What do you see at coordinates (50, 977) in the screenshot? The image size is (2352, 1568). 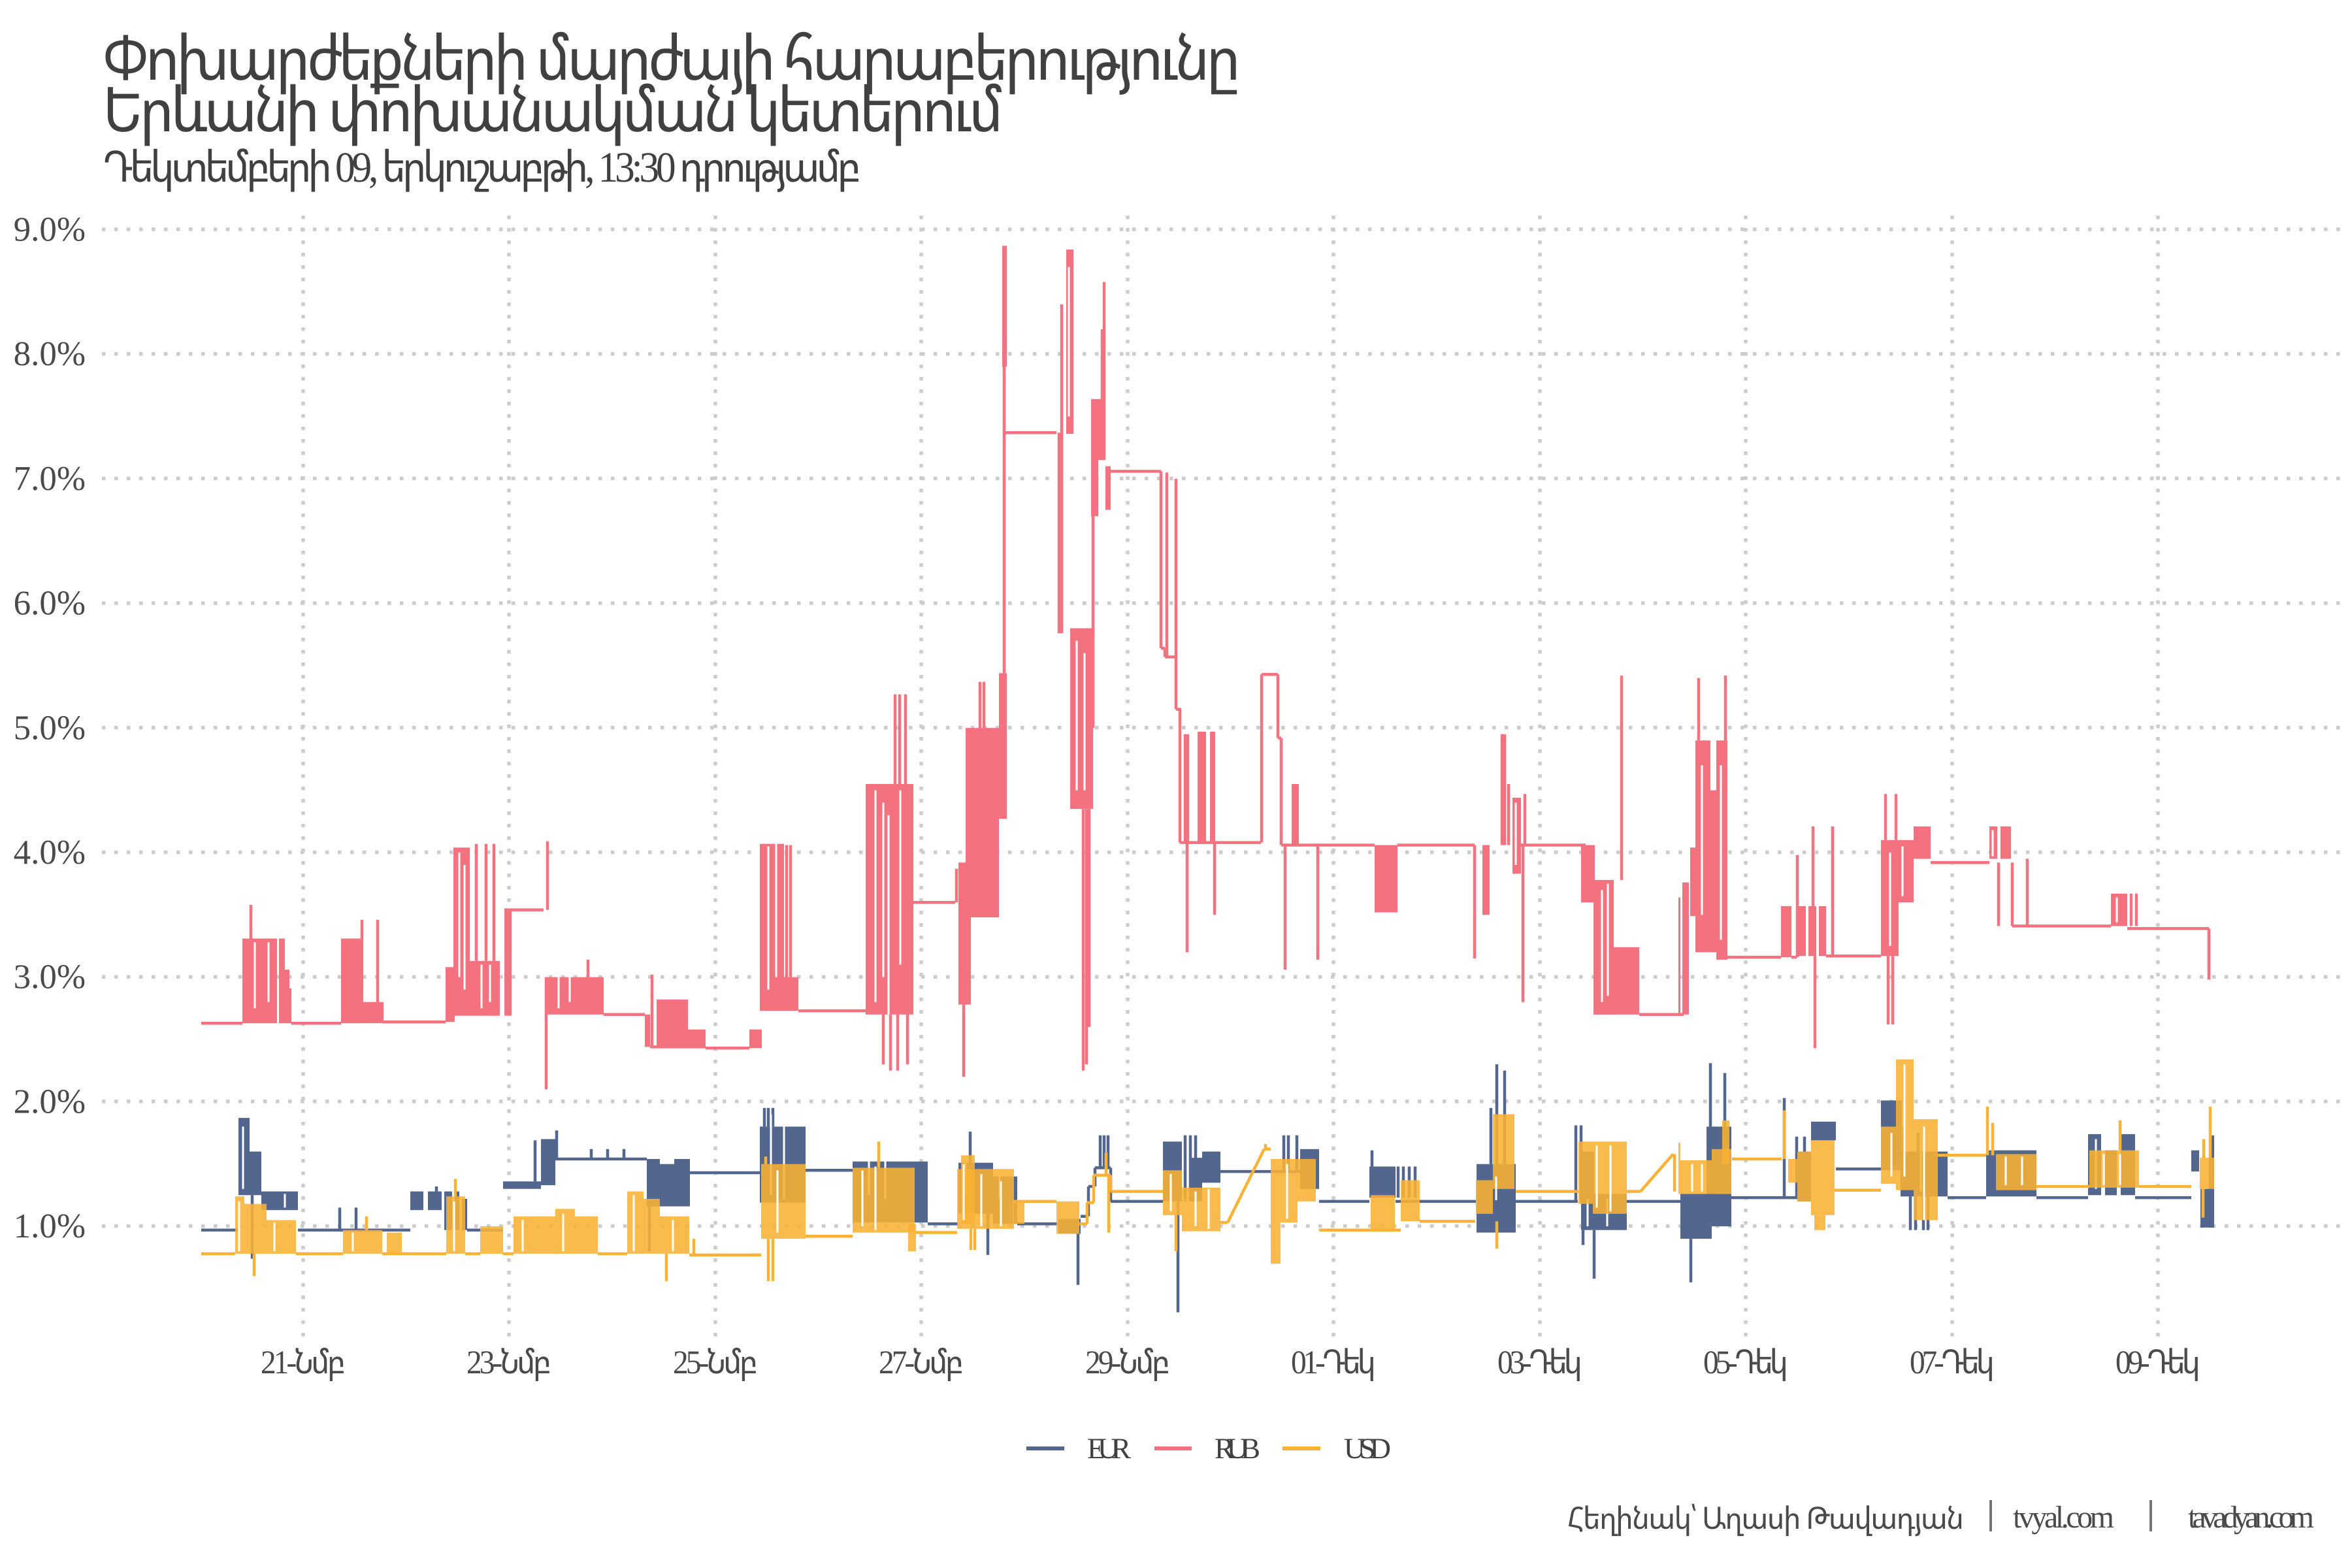 I see `svg-text: 3.0%` at bounding box center [50, 977].